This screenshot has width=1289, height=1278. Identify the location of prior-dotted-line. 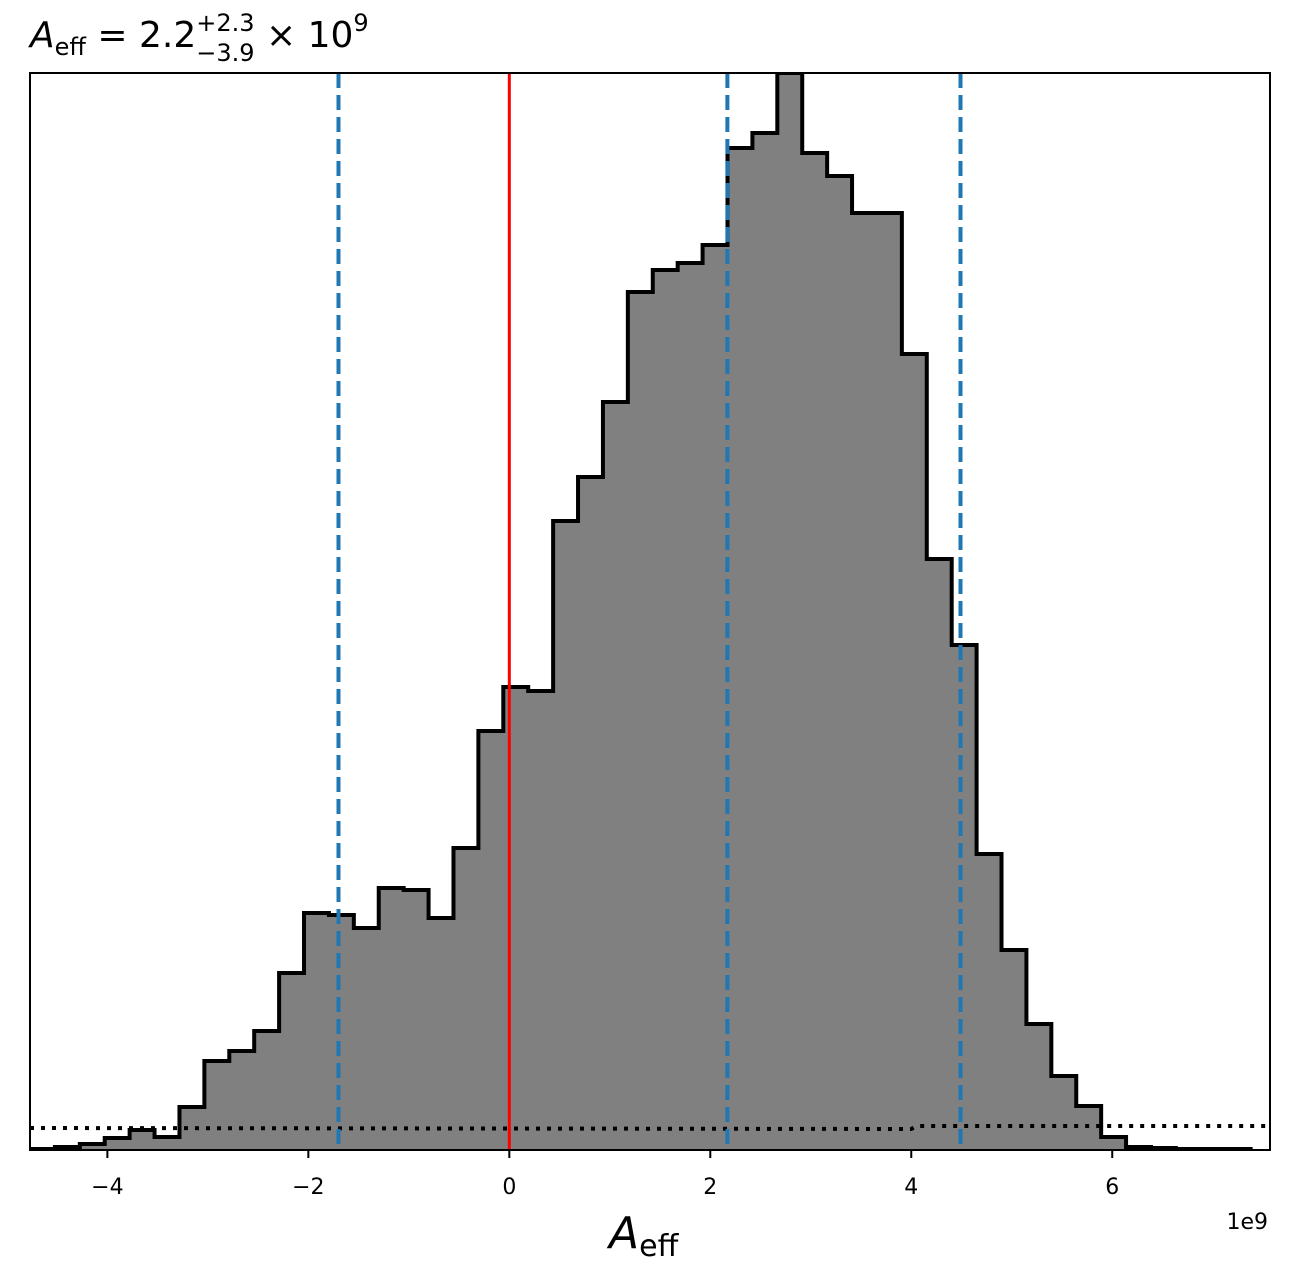
(650, 1128).